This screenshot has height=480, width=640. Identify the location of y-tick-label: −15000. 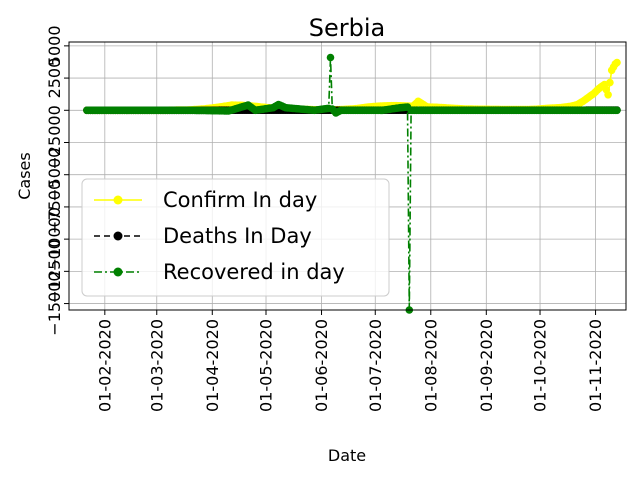
(54, 303).